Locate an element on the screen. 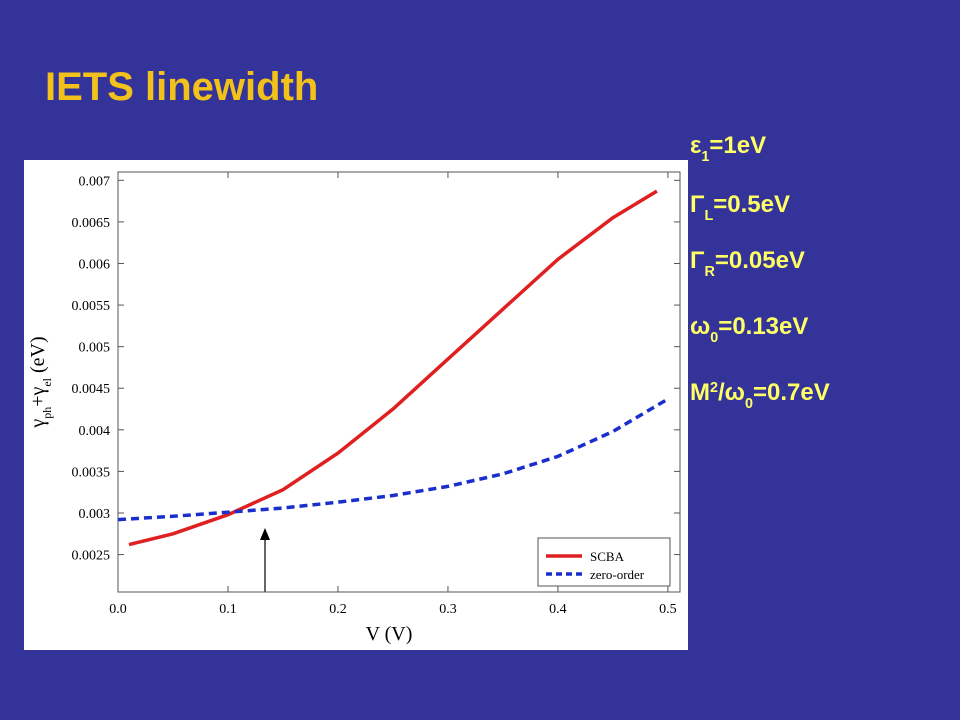 This screenshot has width=960, height=720. text-part: +γ is located at coordinates (38, 397).